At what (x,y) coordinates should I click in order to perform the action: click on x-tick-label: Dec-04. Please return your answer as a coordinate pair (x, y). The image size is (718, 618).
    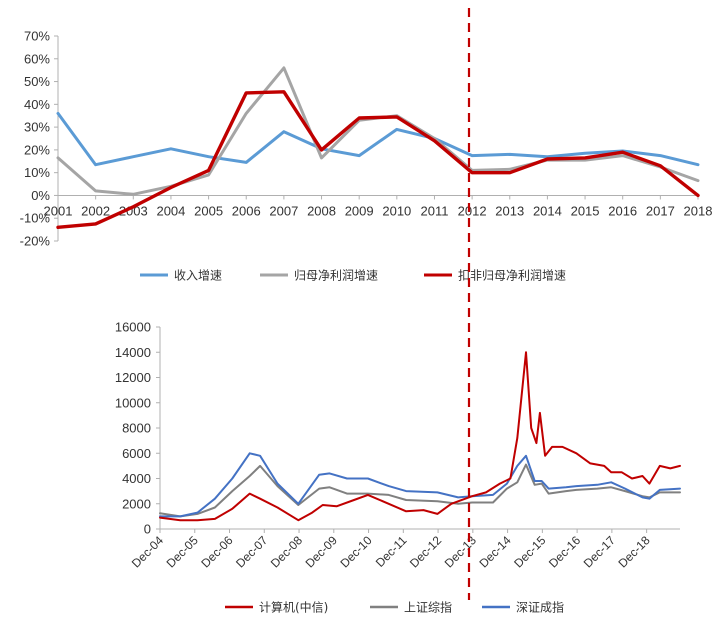
    Looking at the image, I should click on (147, 551).